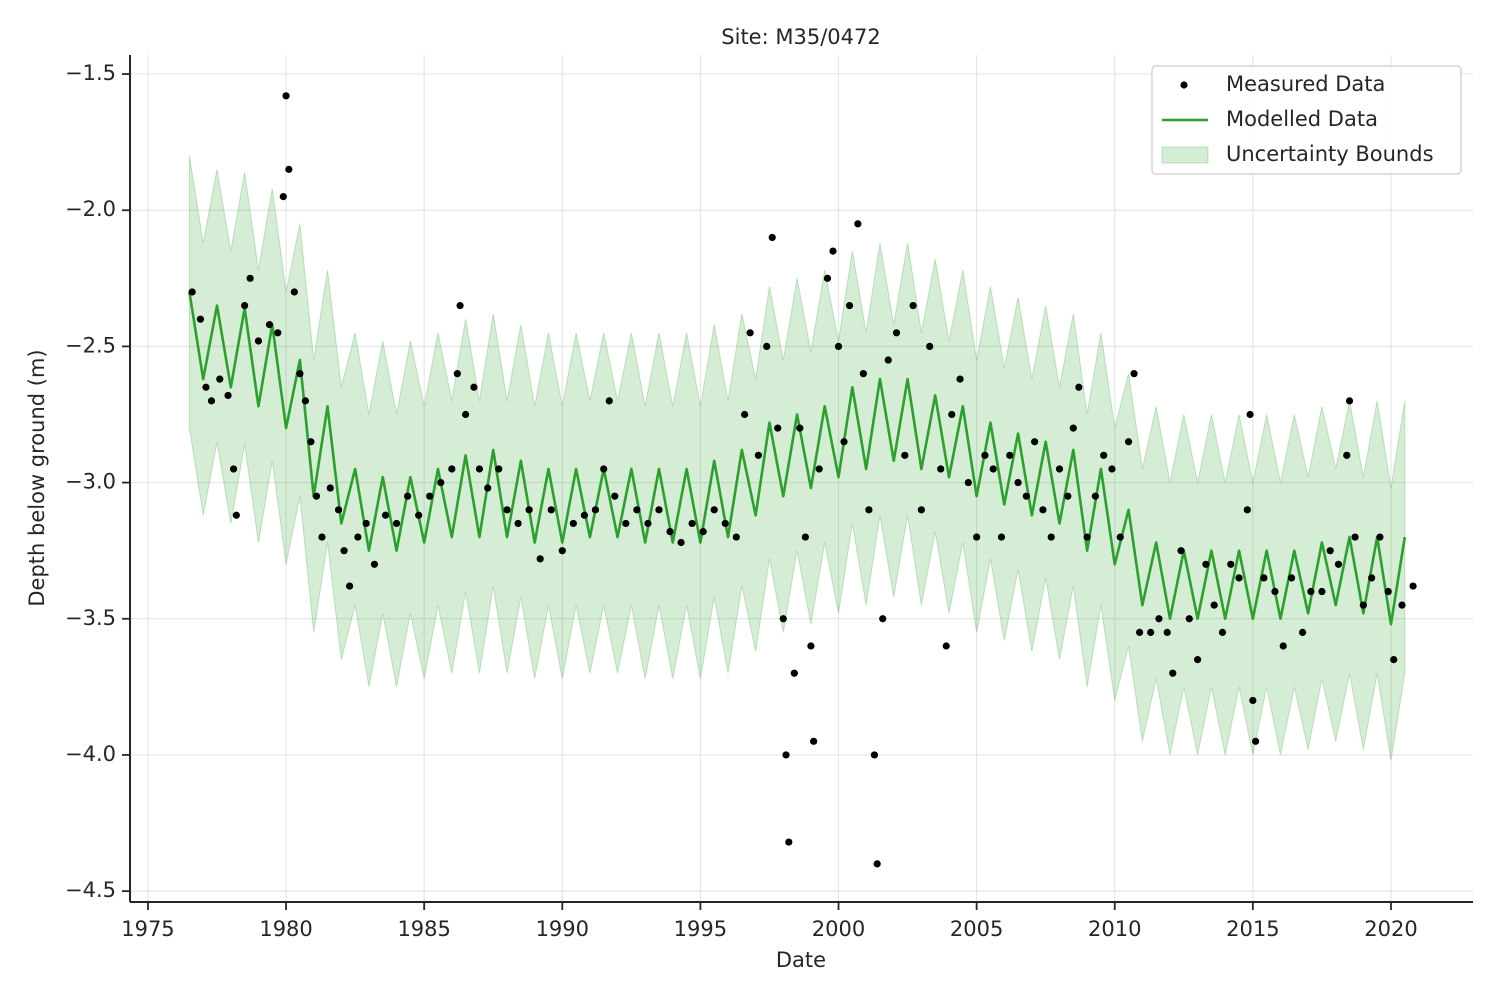 The image size is (1500, 1004). What do you see at coordinates (147, 929) in the screenshot?
I see `x-tick-label: 1975` at bounding box center [147, 929].